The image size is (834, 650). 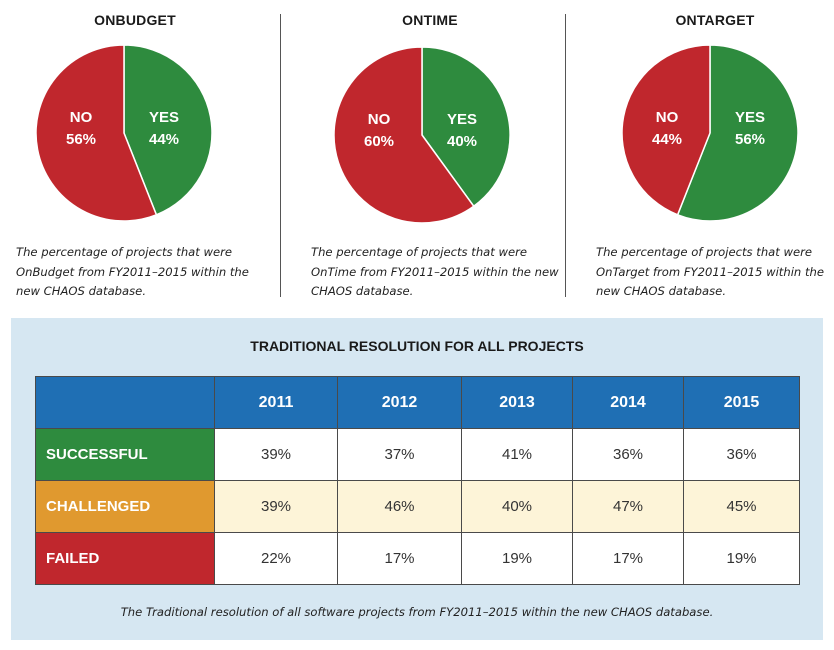 What do you see at coordinates (125, 558) in the screenshot?
I see `row-label-failed: FAILED` at bounding box center [125, 558].